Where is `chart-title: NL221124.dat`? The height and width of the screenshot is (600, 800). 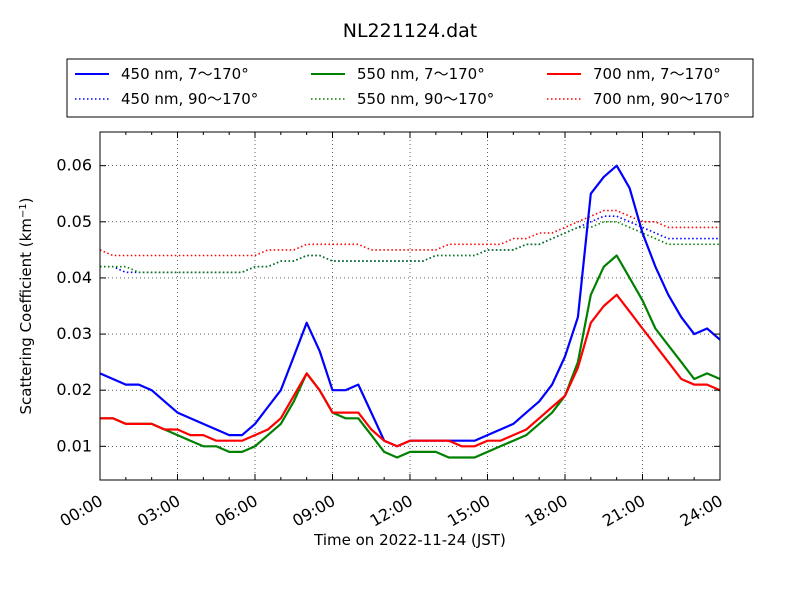
chart-title: NL221124.dat is located at coordinates (410, 31).